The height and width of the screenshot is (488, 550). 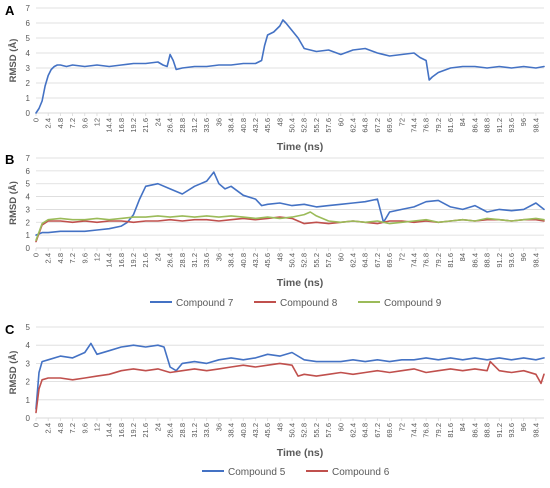 I want to click on y-tick-label: 0, so click(x=28, y=418).